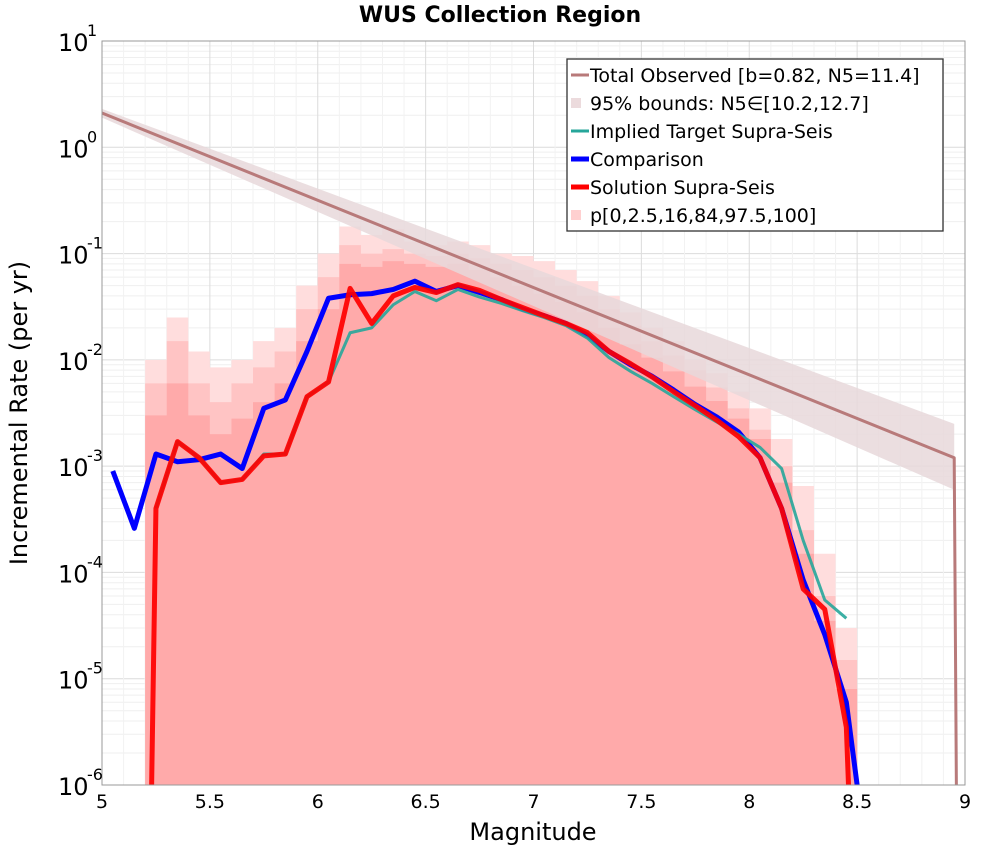 This screenshot has height=850, width=1000. Describe the element at coordinates (749, 802) in the screenshot. I see `x-tick-label: 8` at that location.